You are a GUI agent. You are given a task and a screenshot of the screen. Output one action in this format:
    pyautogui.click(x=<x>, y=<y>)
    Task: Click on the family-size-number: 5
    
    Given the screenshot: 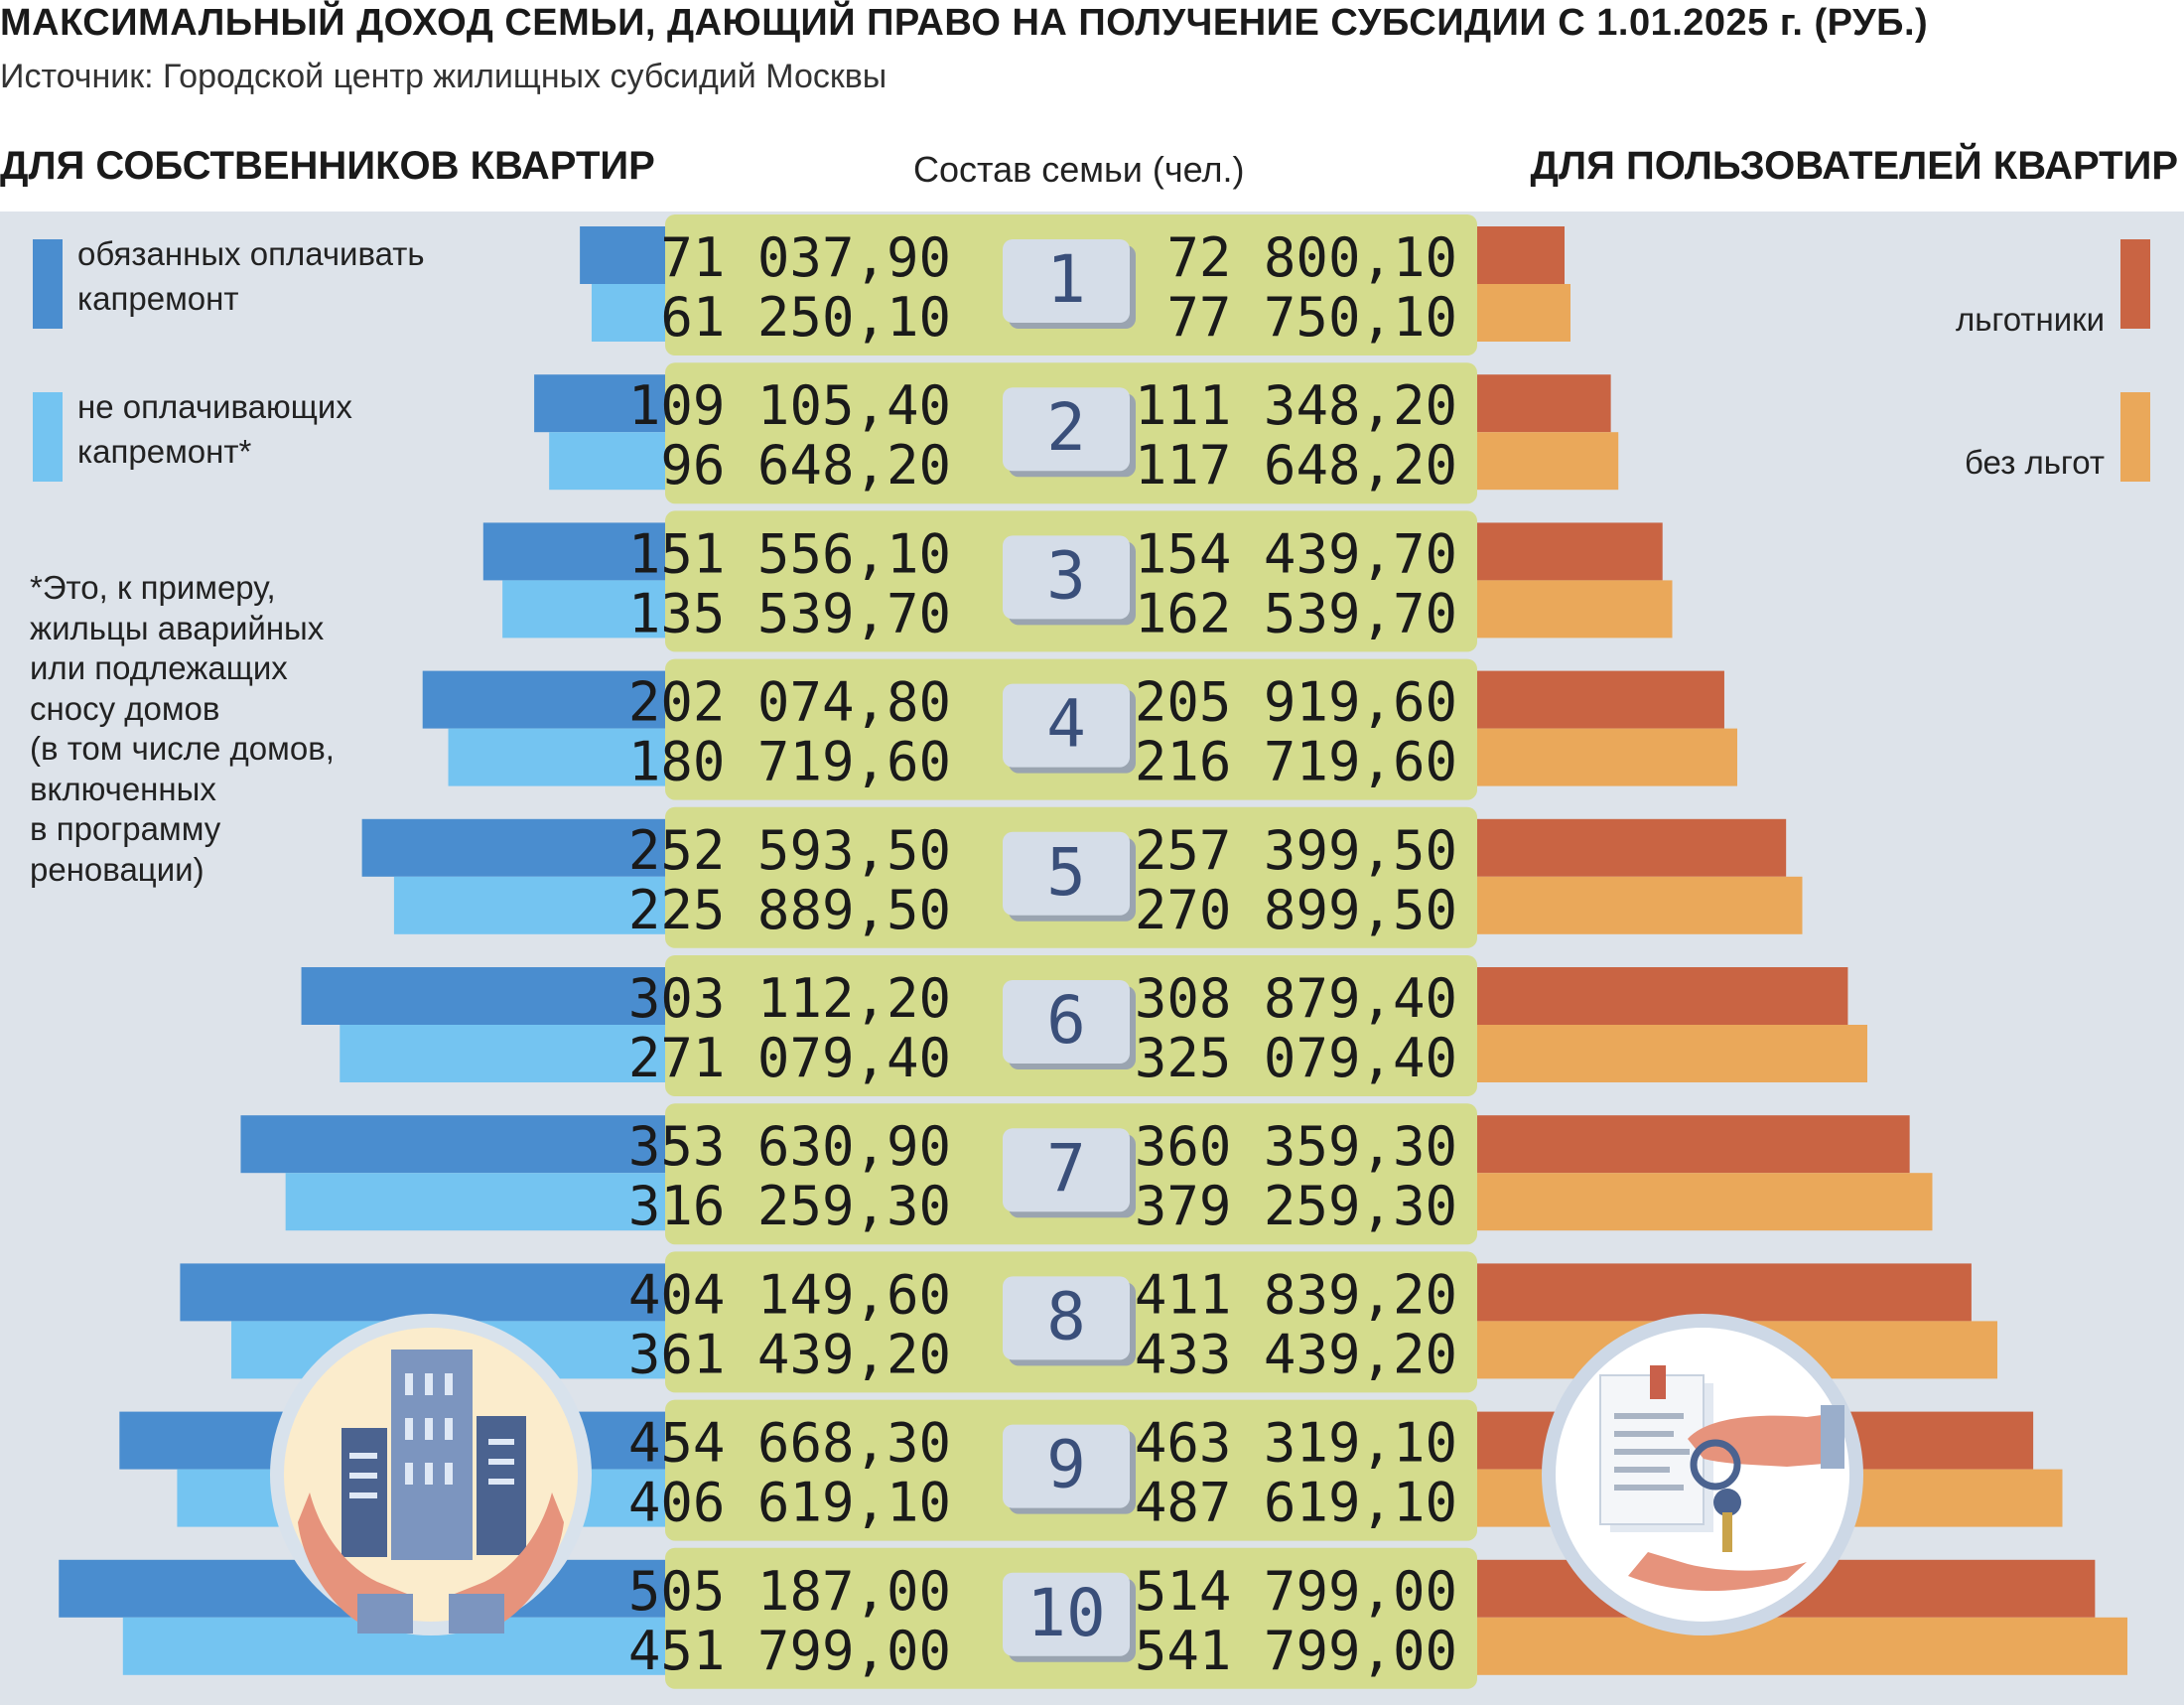 What is the action you would take?
    pyautogui.click(x=1066, y=872)
    